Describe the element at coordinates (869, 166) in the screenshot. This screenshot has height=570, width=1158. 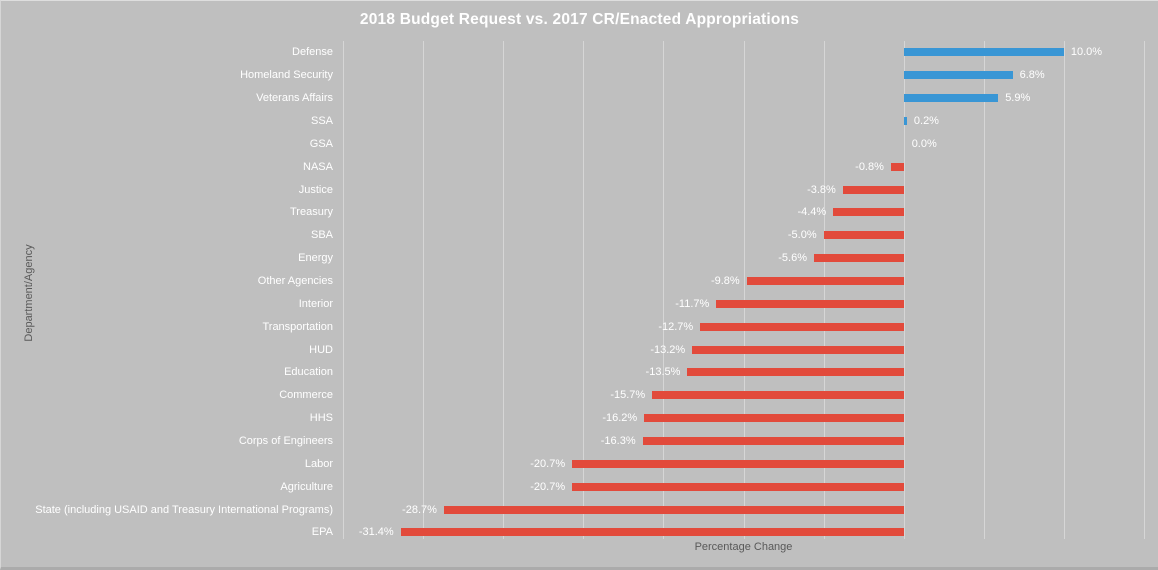
I see `value-label: -0.8%` at that location.